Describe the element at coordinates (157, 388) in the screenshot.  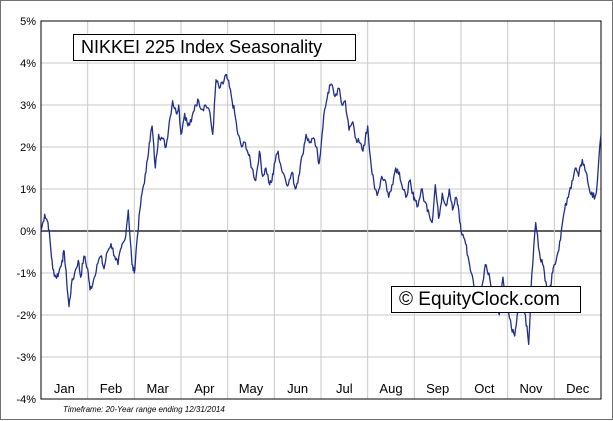
I see `x-tick-label: Mar` at that location.